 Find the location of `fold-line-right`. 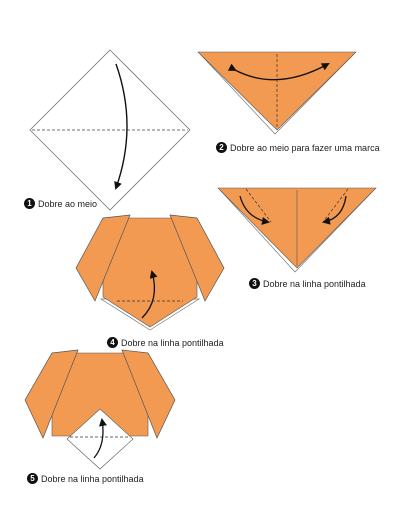

fold-line-right is located at coordinates (335, 205).